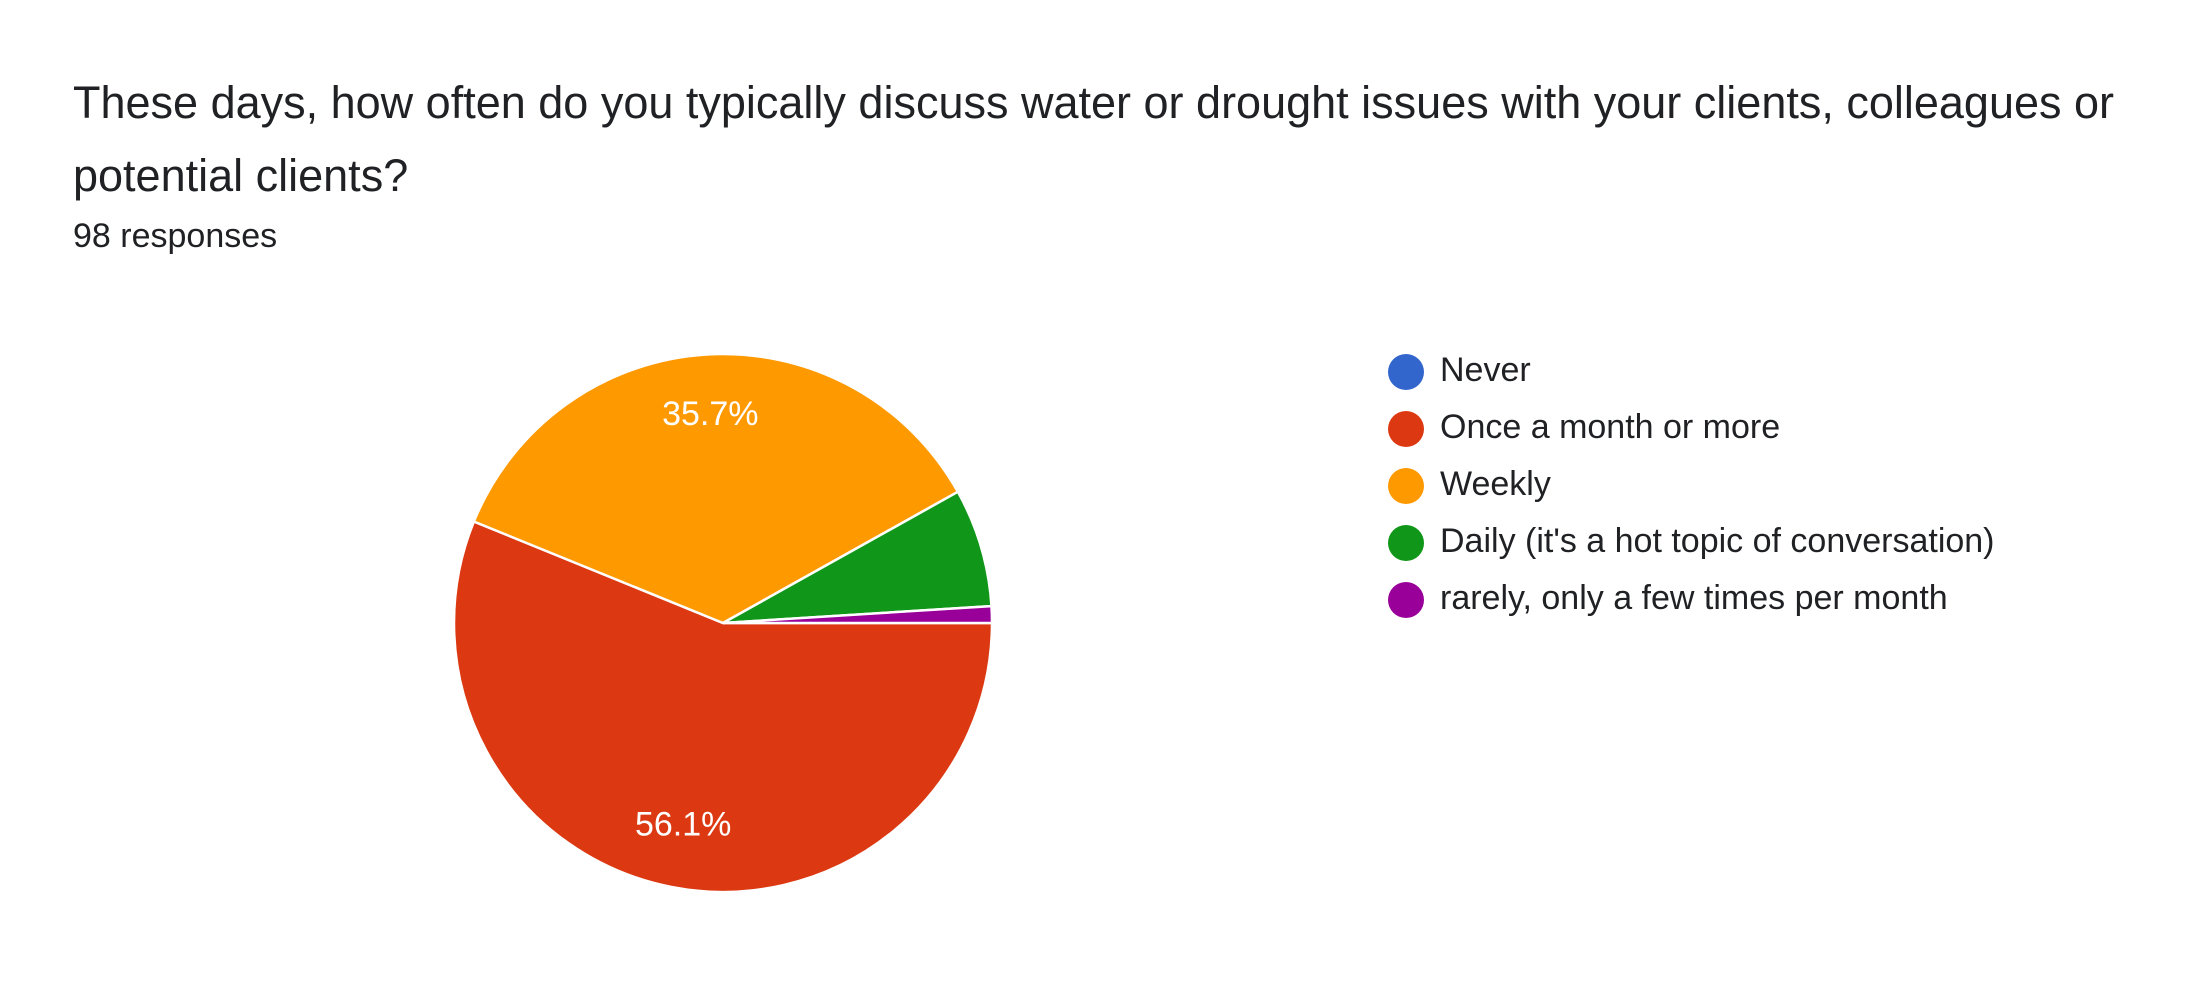  Describe the element at coordinates (175, 236) in the screenshot. I see `chart-subtitle: 98 responses` at that location.